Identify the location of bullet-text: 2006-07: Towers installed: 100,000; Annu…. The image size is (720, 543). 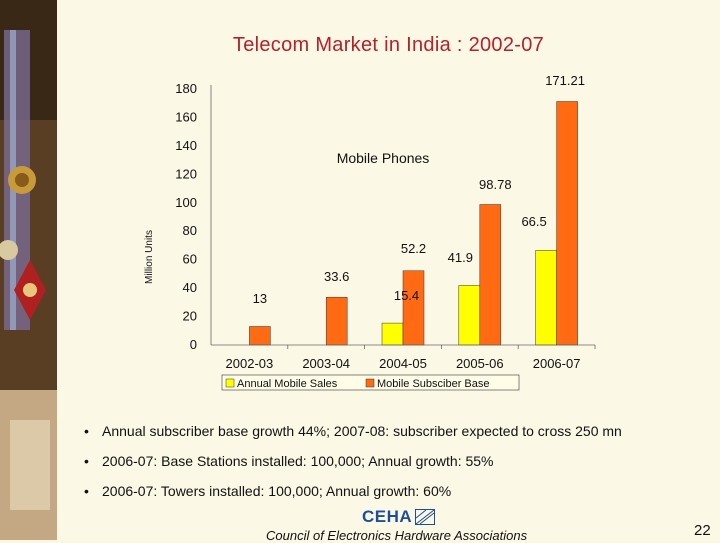
(277, 491).